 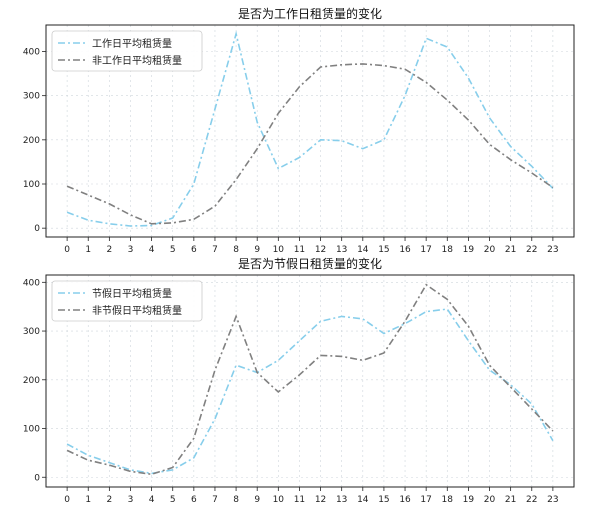 What do you see at coordinates (137, 310) in the screenshot?
I see `legend-label: 非节假日平均租赁量` at bounding box center [137, 310].